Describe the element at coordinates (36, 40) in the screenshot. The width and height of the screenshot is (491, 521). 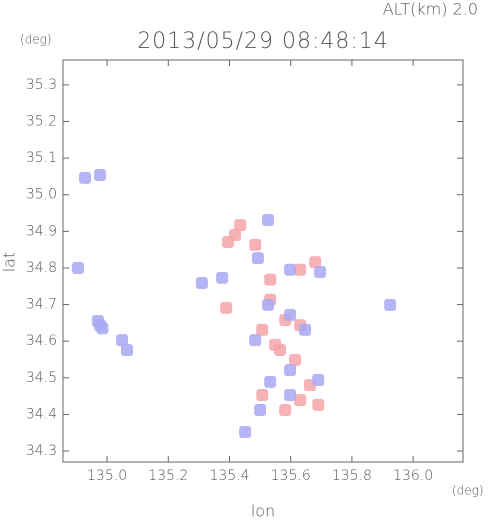
I see `y-unit: (deg)` at that location.